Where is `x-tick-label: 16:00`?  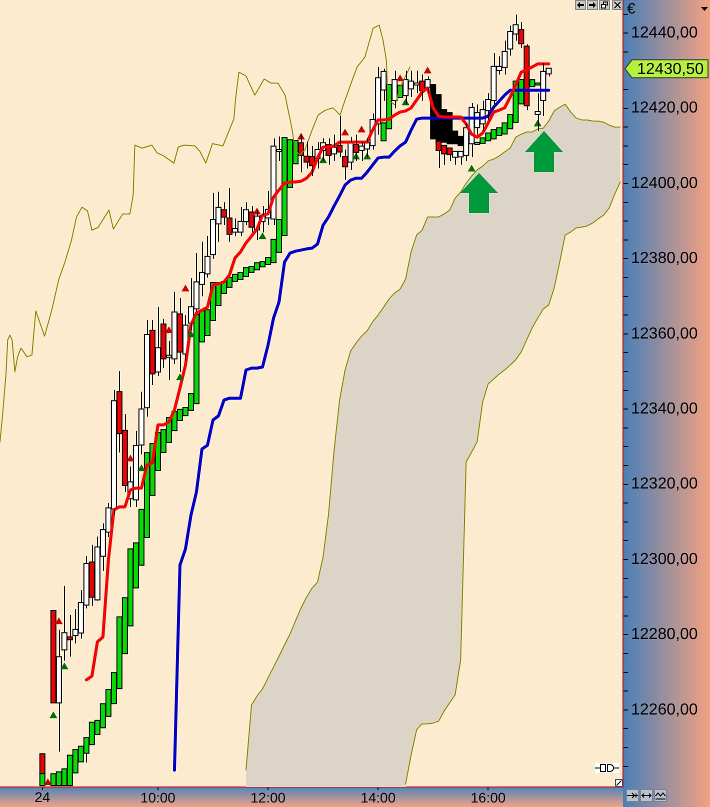
x-tick-label: 16:00 is located at coordinates (488, 797).